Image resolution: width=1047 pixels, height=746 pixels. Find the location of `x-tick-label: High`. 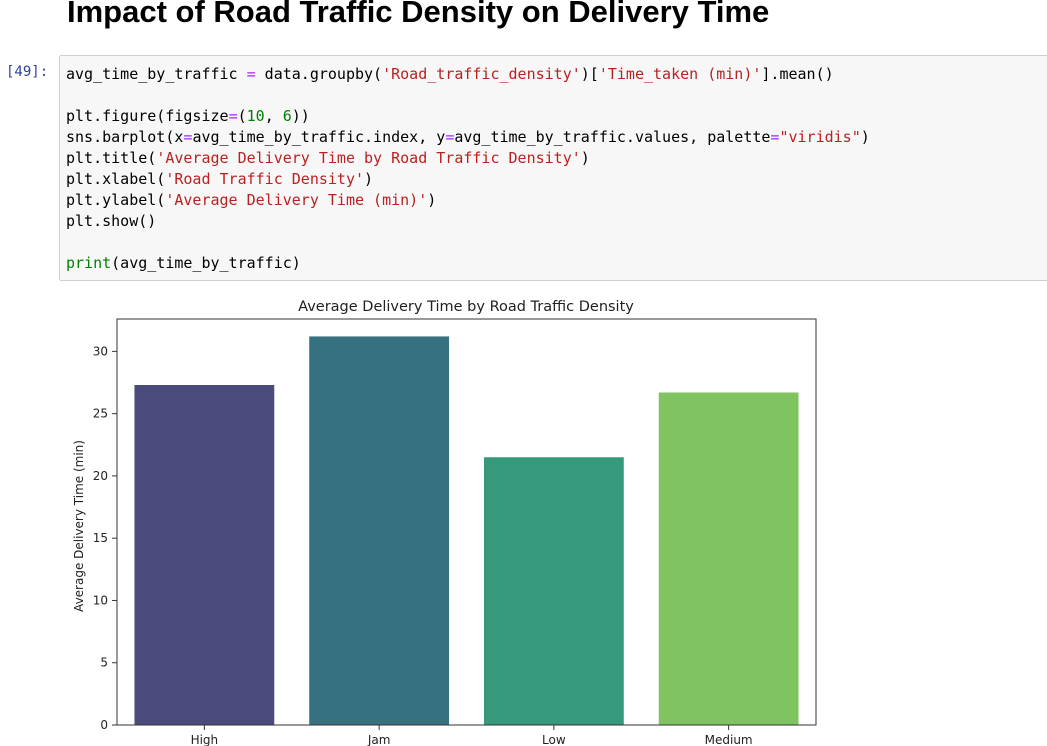

x-tick-label: High is located at coordinates (205, 739).